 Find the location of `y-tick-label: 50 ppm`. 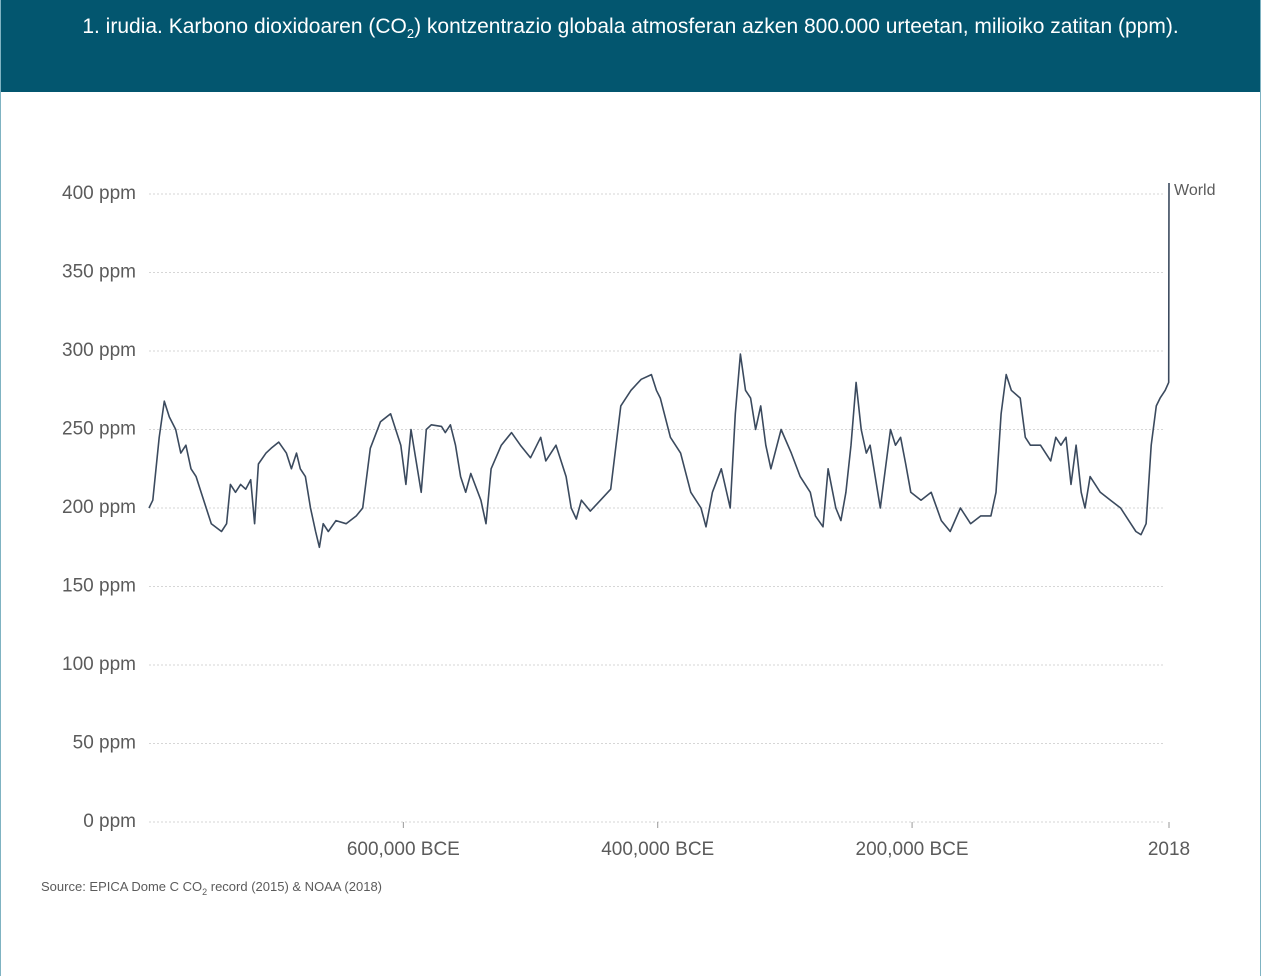

y-tick-label: 50 ppm is located at coordinates (104, 743).